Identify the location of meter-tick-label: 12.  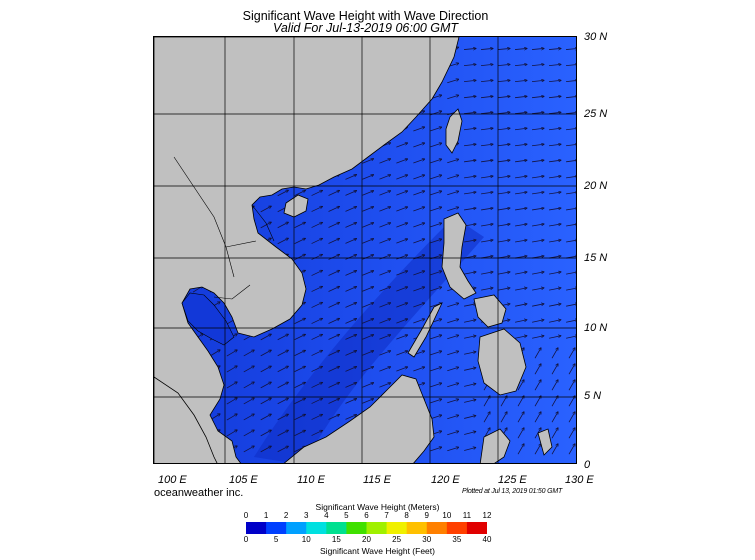
(487, 515).